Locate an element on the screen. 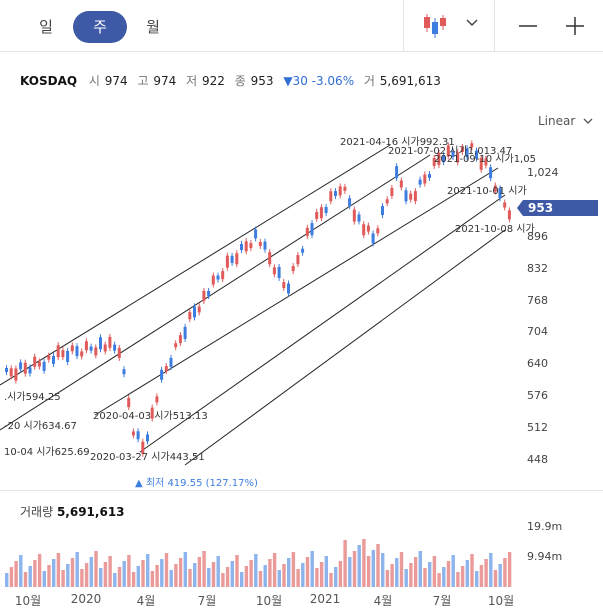 Image resolution: width=603 pixels, height=610 pixels. chevron-down-icon is located at coordinates (588, 121).